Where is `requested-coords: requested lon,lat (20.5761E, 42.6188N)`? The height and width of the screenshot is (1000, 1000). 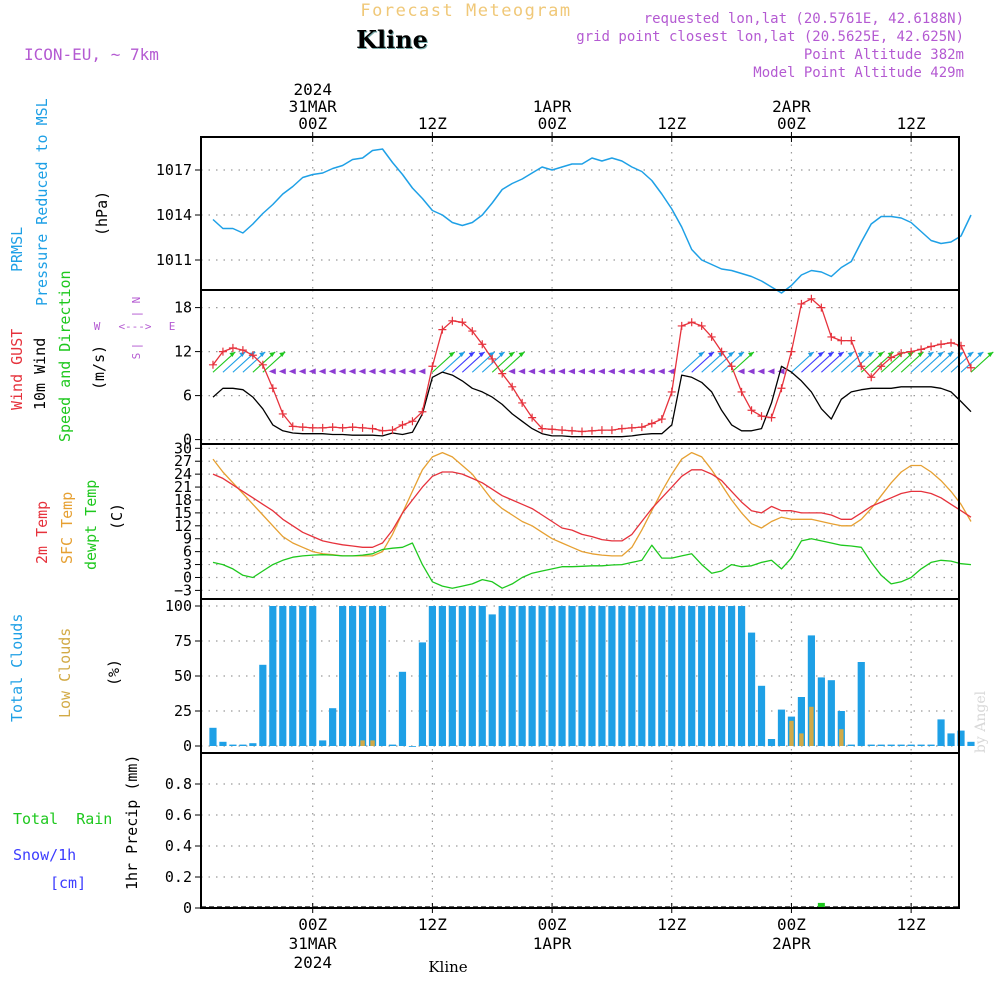
requested-coords: requested lon,lat (20.5761E, 42.6188N) is located at coordinates (804, 19).